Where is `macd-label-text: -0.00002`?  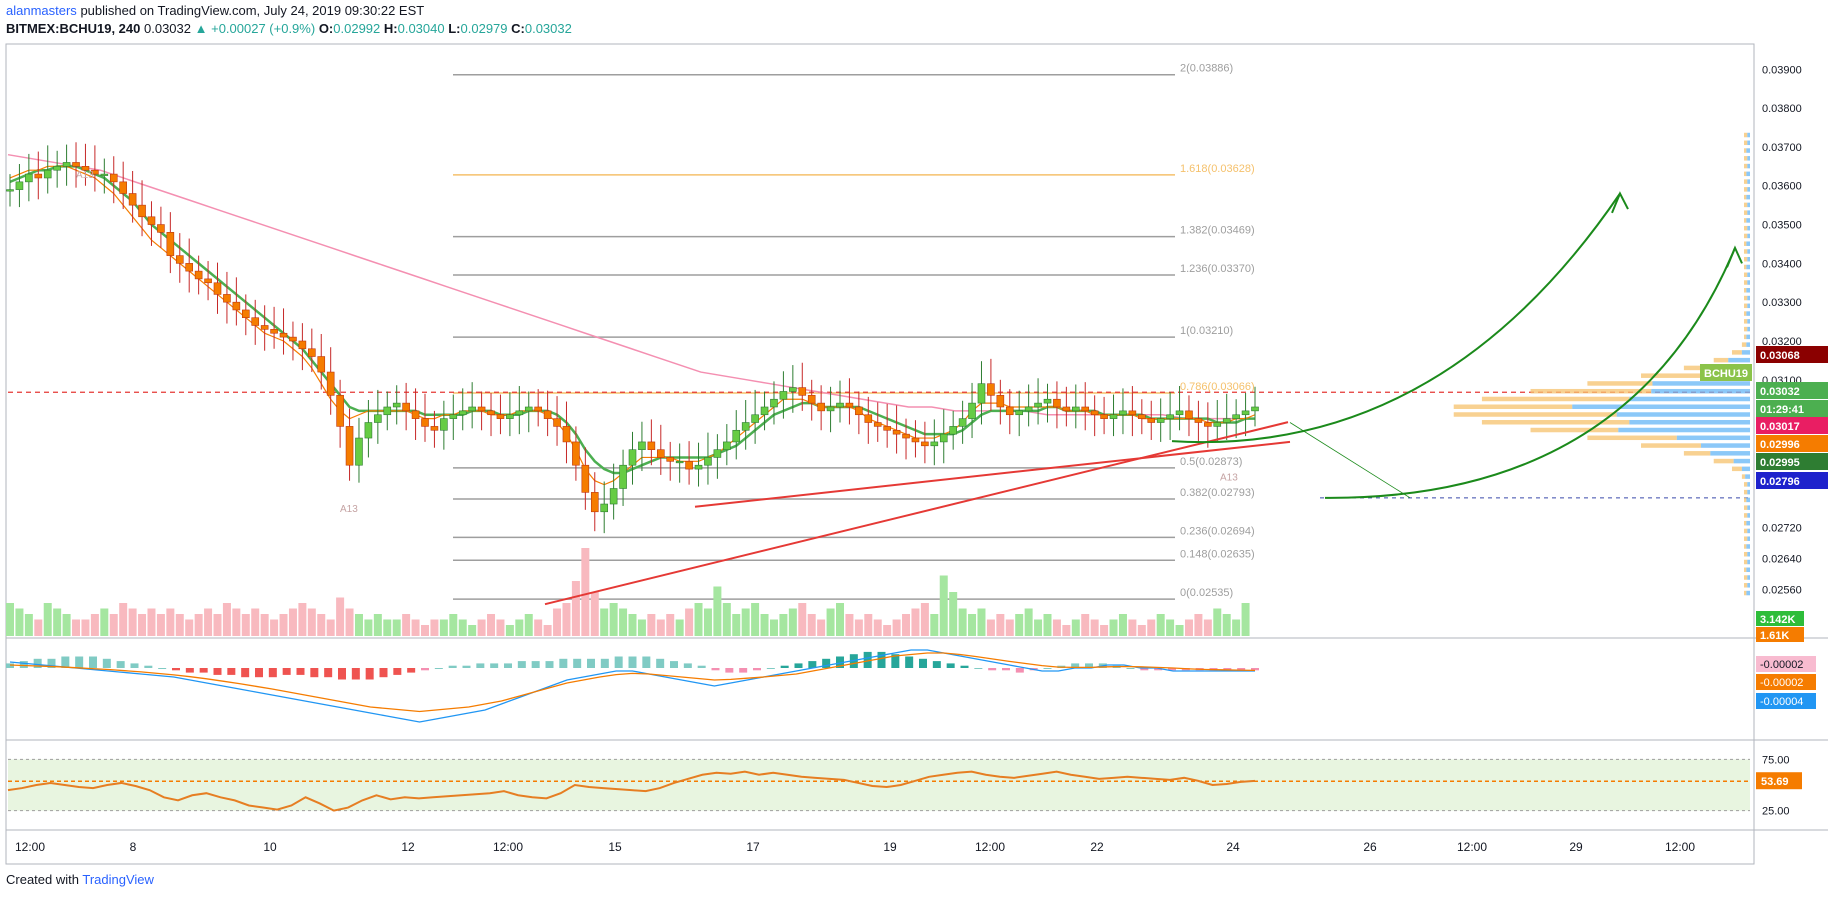 macd-label-text: -0.00002 is located at coordinates (1781, 683).